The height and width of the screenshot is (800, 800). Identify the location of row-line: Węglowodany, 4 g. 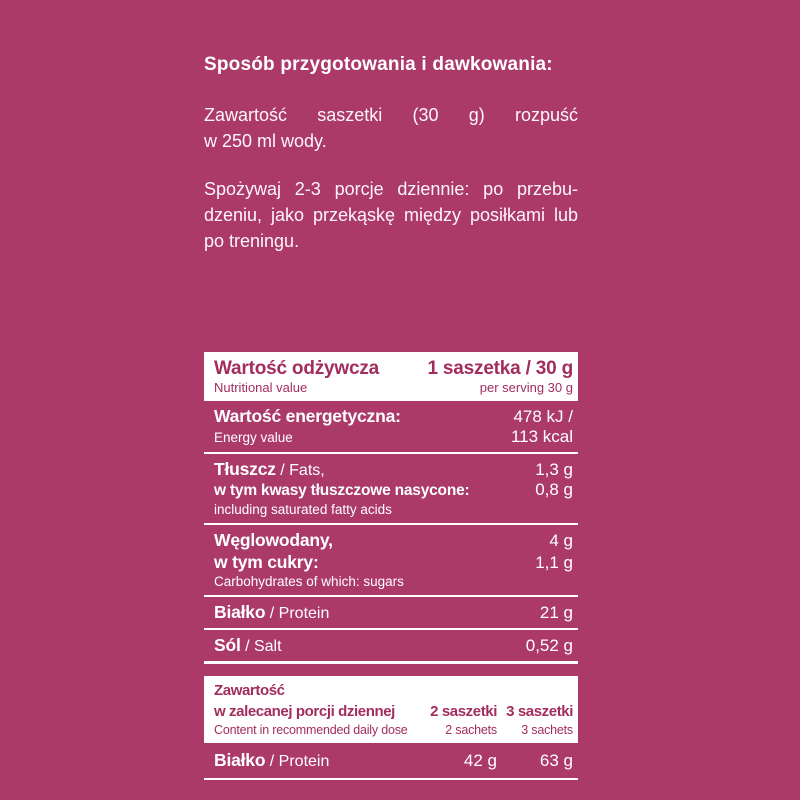
(393, 540).